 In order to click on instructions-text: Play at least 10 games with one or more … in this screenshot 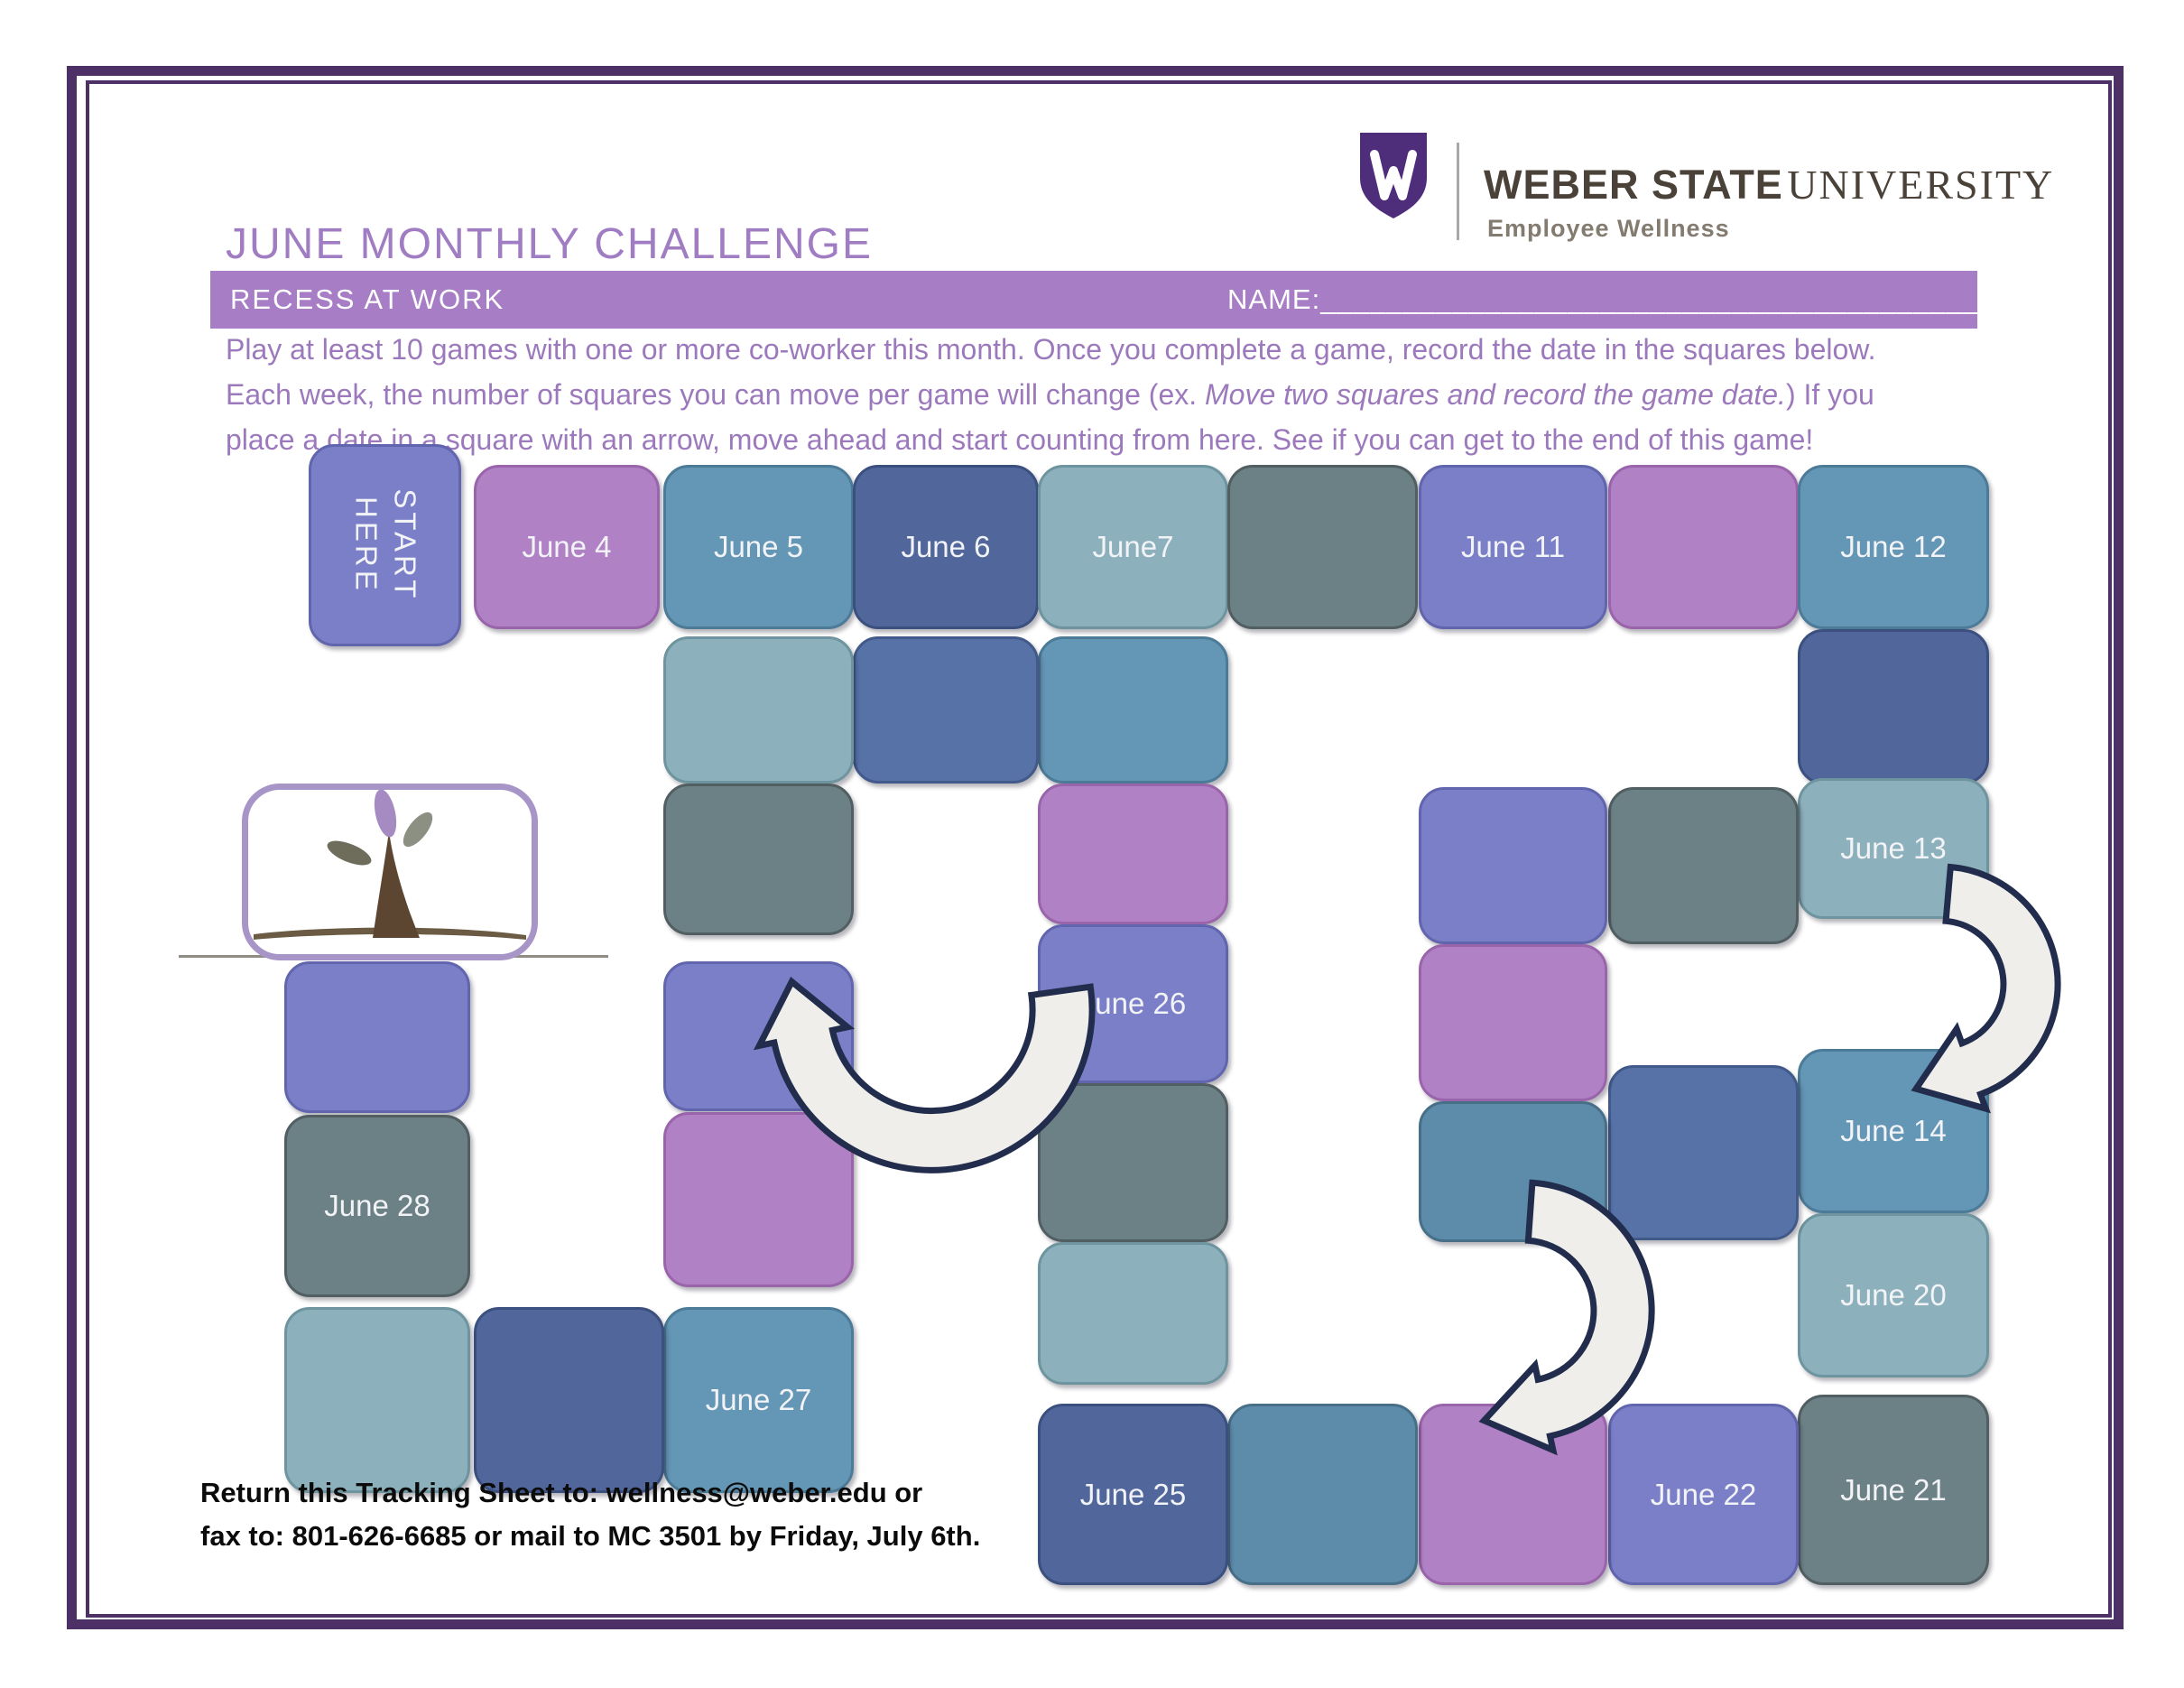, I will do `click(1105, 395)`.